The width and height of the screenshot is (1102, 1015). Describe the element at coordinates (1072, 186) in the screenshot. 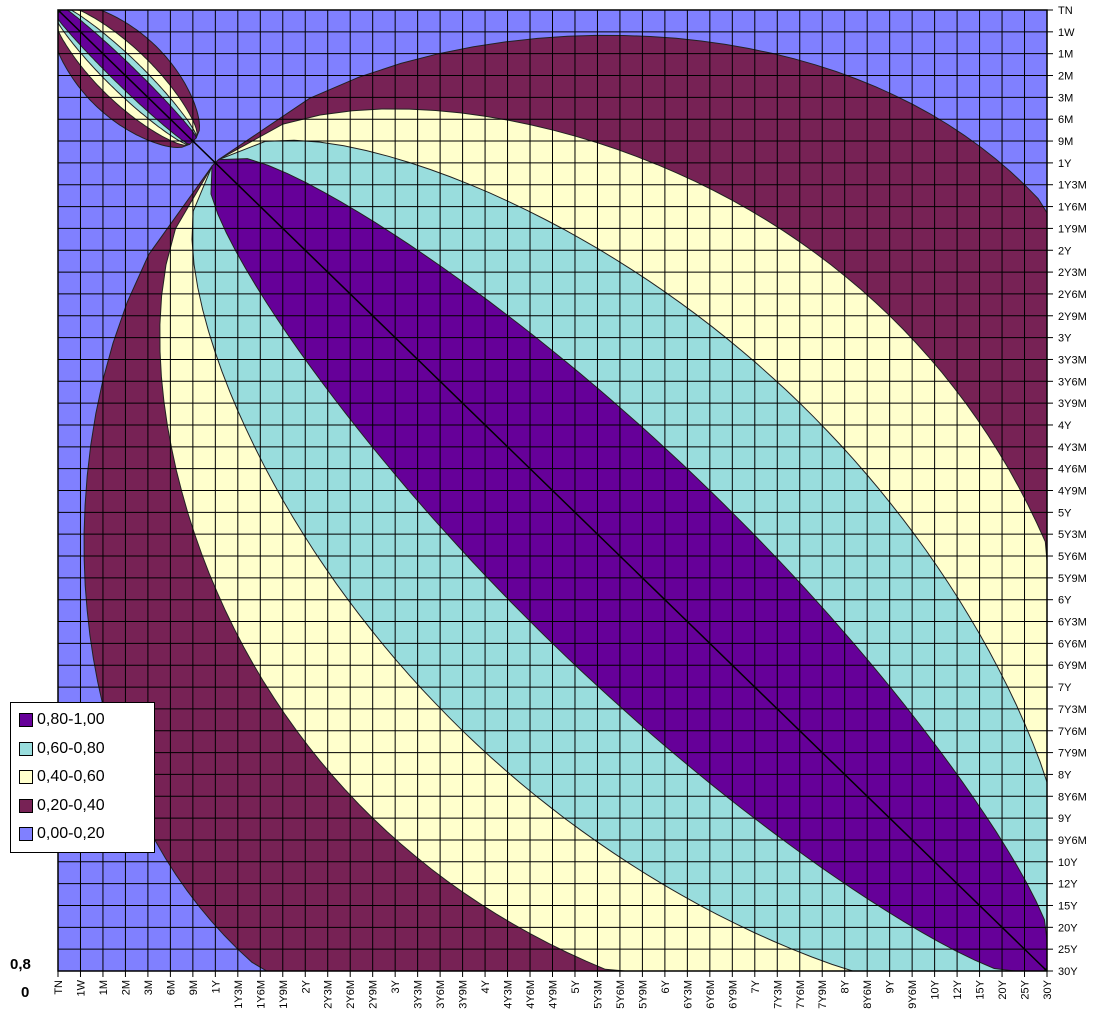

I see `y-tick-label: 1Y3M` at that location.